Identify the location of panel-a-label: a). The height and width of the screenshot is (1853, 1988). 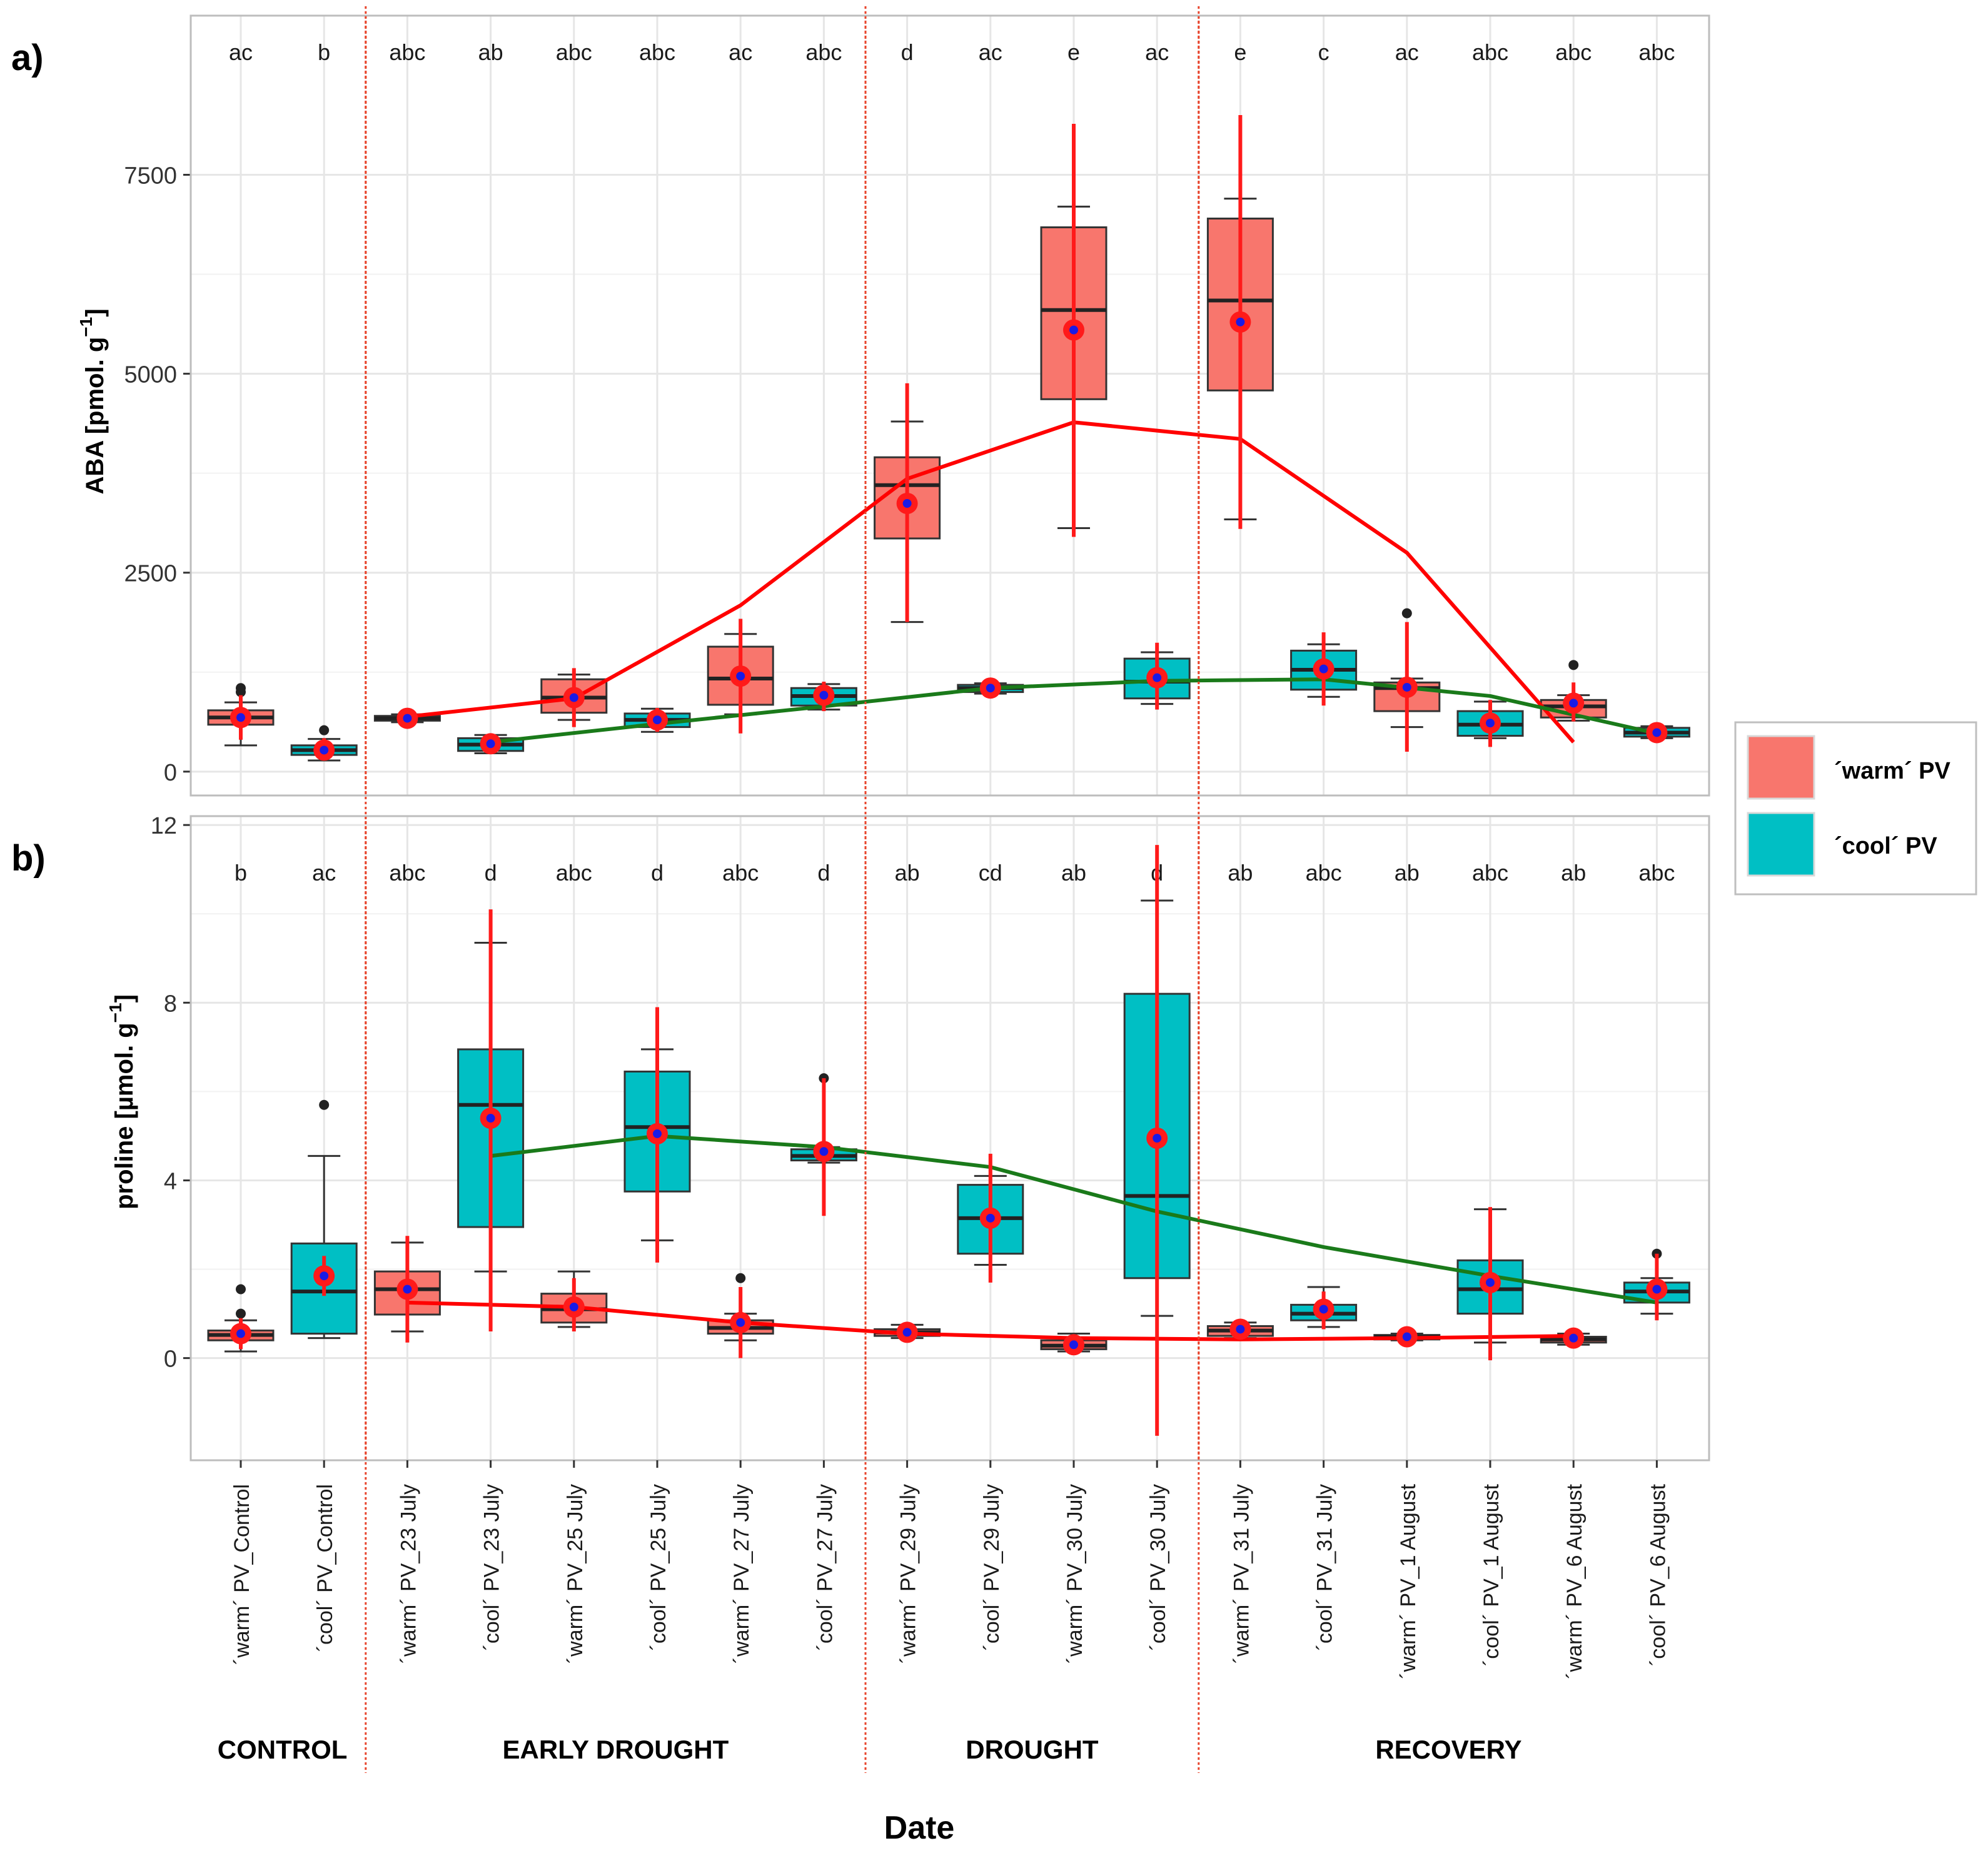
(27, 58).